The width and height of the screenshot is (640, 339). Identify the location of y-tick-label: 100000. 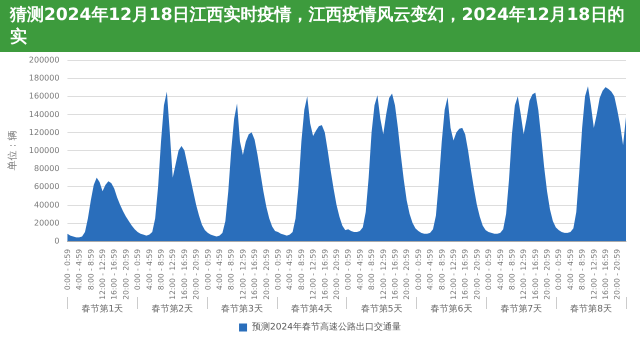
(44, 150).